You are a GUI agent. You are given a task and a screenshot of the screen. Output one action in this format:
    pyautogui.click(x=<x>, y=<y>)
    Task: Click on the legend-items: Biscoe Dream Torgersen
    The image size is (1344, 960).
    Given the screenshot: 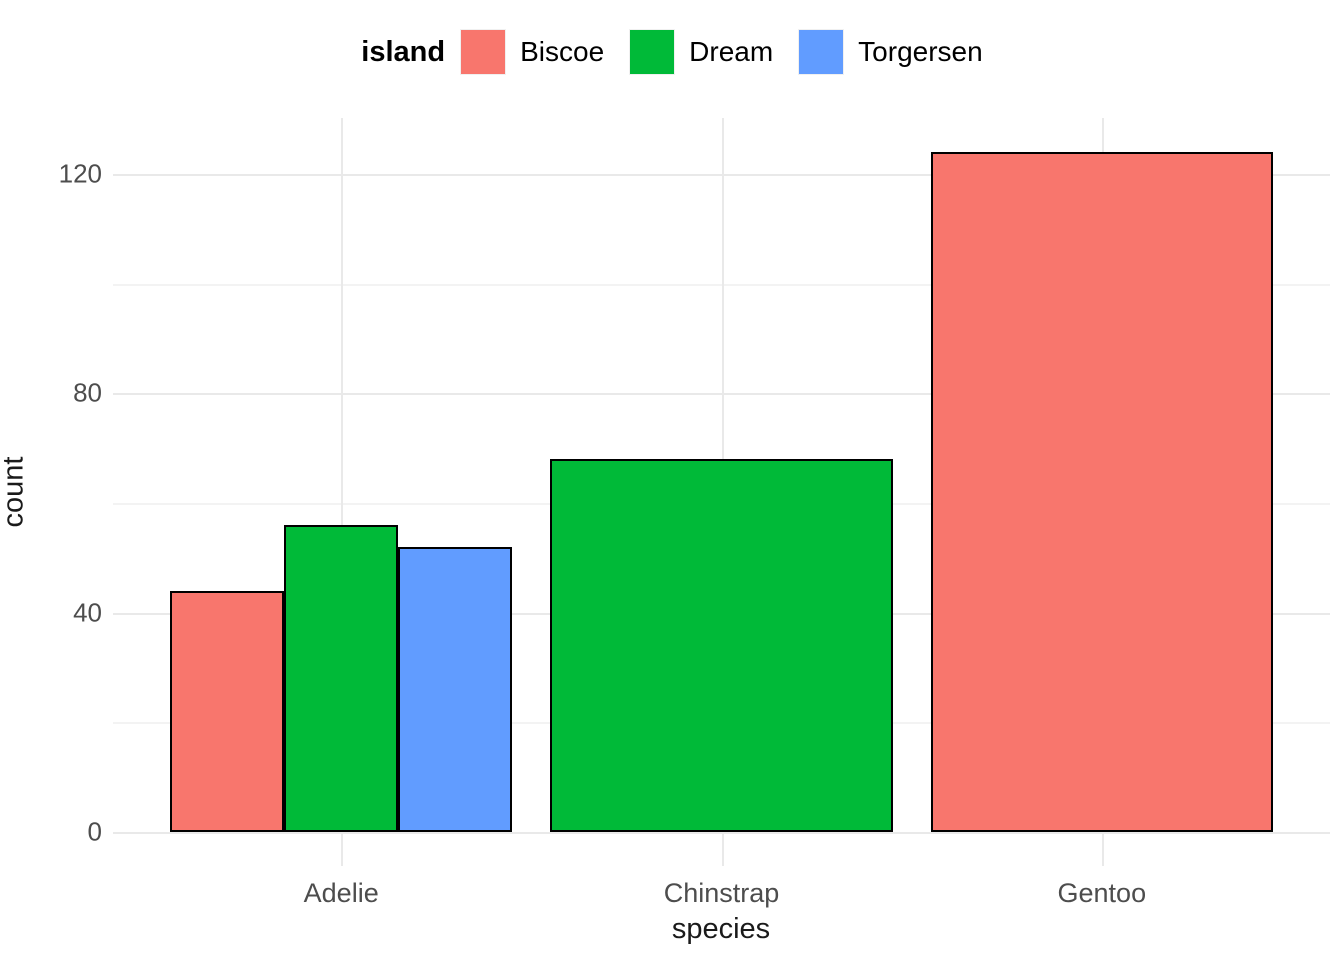 What is the action you would take?
    pyautogui.click(x=721, y=52)
    